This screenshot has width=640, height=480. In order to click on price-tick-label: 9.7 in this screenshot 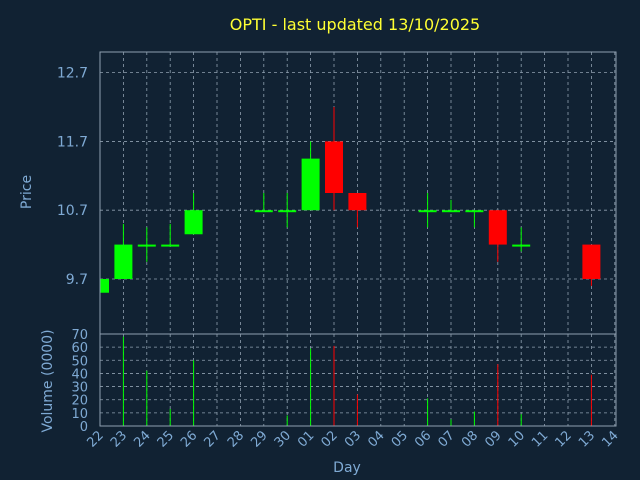, I will do `click(77, 280)`.